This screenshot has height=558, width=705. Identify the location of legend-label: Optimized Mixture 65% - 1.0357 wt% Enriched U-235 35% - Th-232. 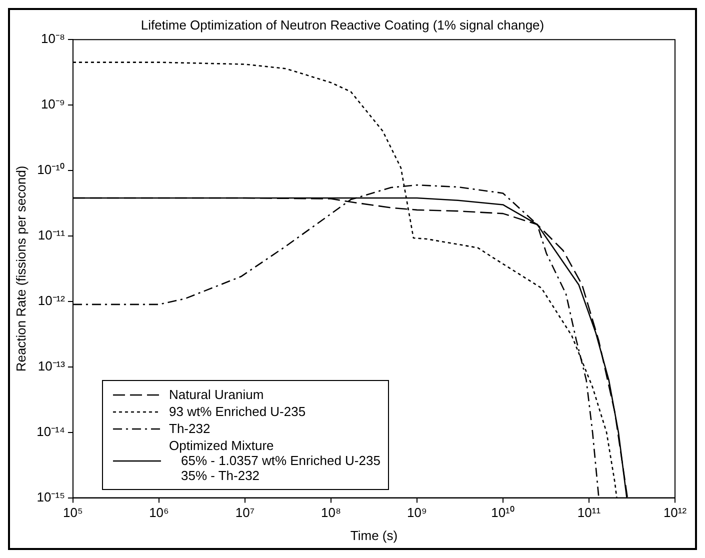
(274, 460).